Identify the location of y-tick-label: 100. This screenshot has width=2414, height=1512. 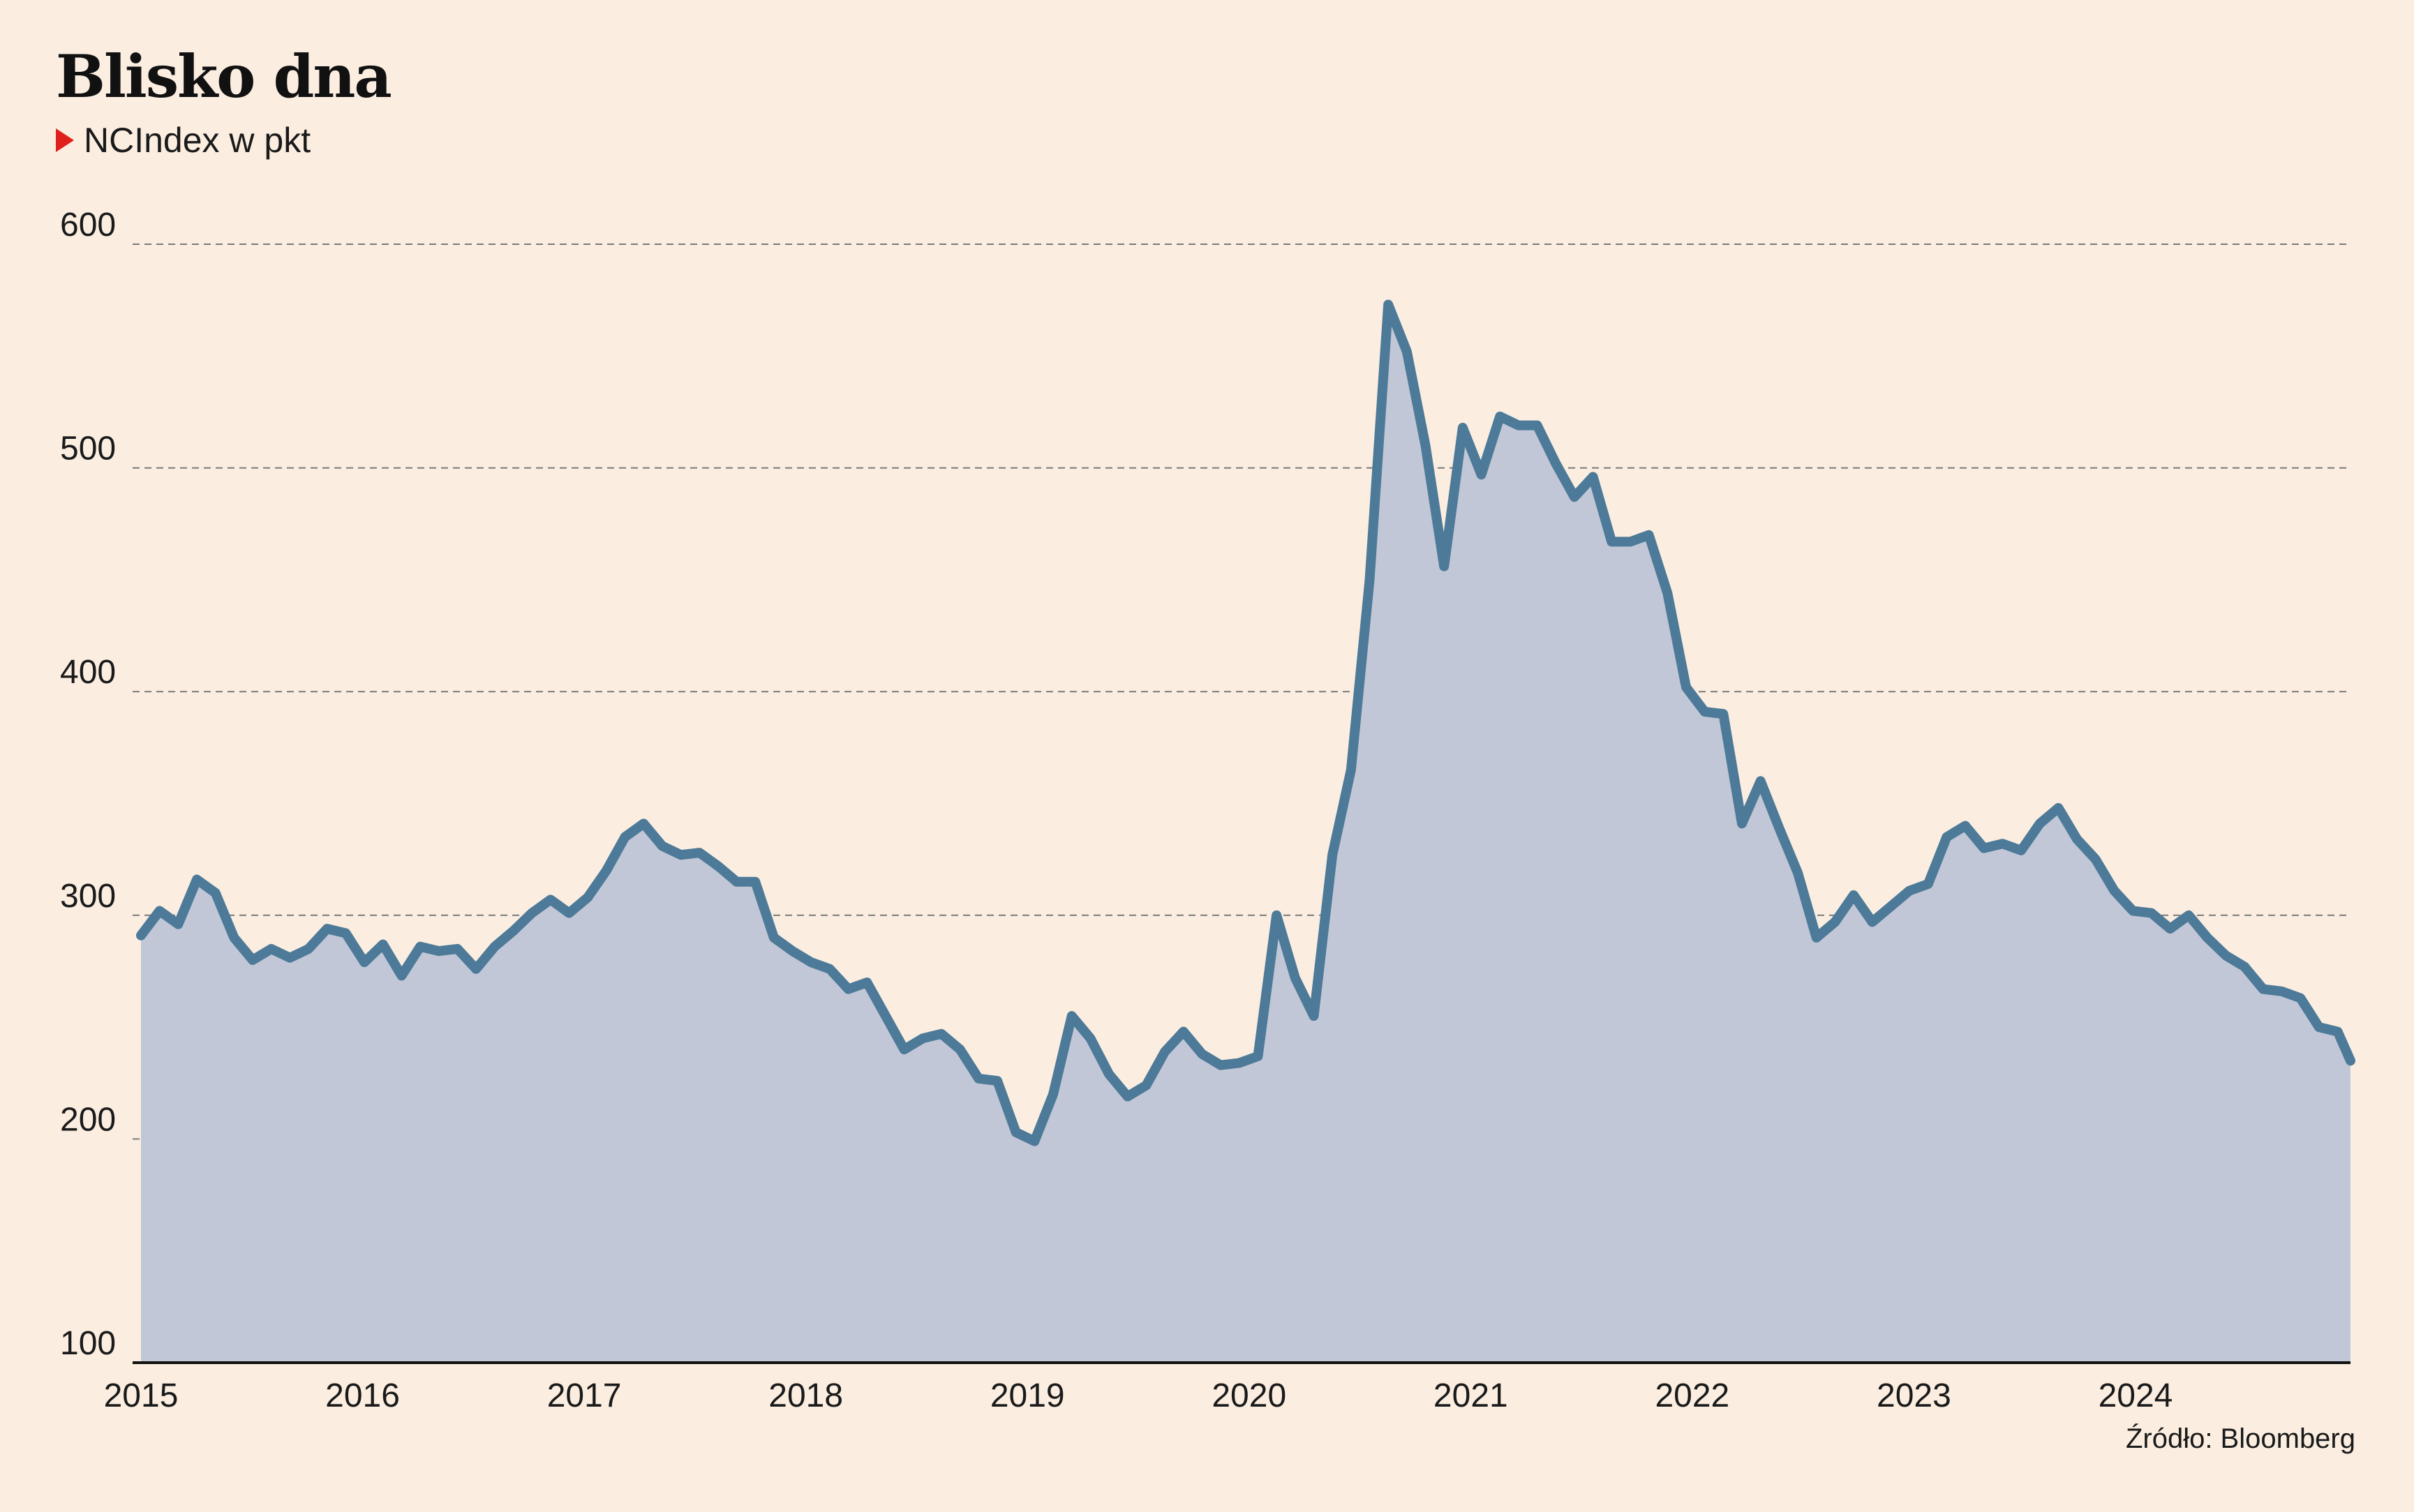
(88, 1343).